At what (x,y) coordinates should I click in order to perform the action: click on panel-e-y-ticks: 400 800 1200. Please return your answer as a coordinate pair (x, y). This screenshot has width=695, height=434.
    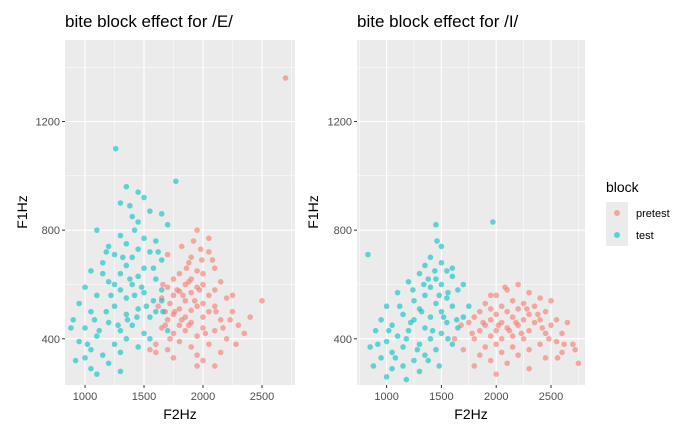
    Looking at the image, I should click on (50, 231).